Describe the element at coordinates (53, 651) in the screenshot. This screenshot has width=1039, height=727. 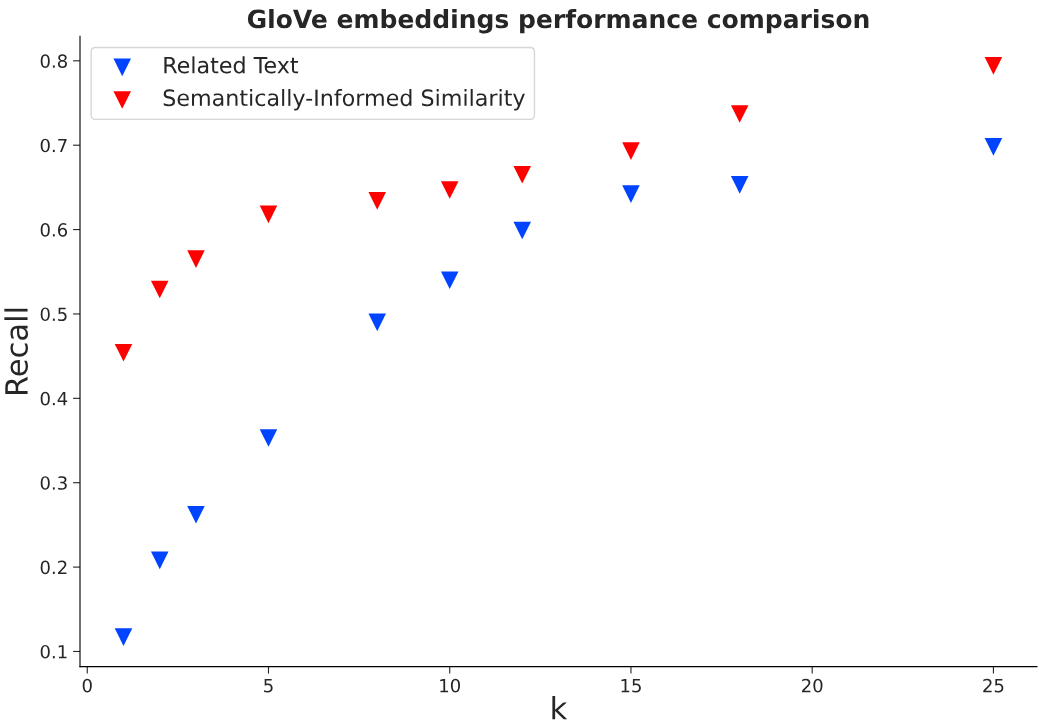
I see `y-tick-label: 0.1` at that location.